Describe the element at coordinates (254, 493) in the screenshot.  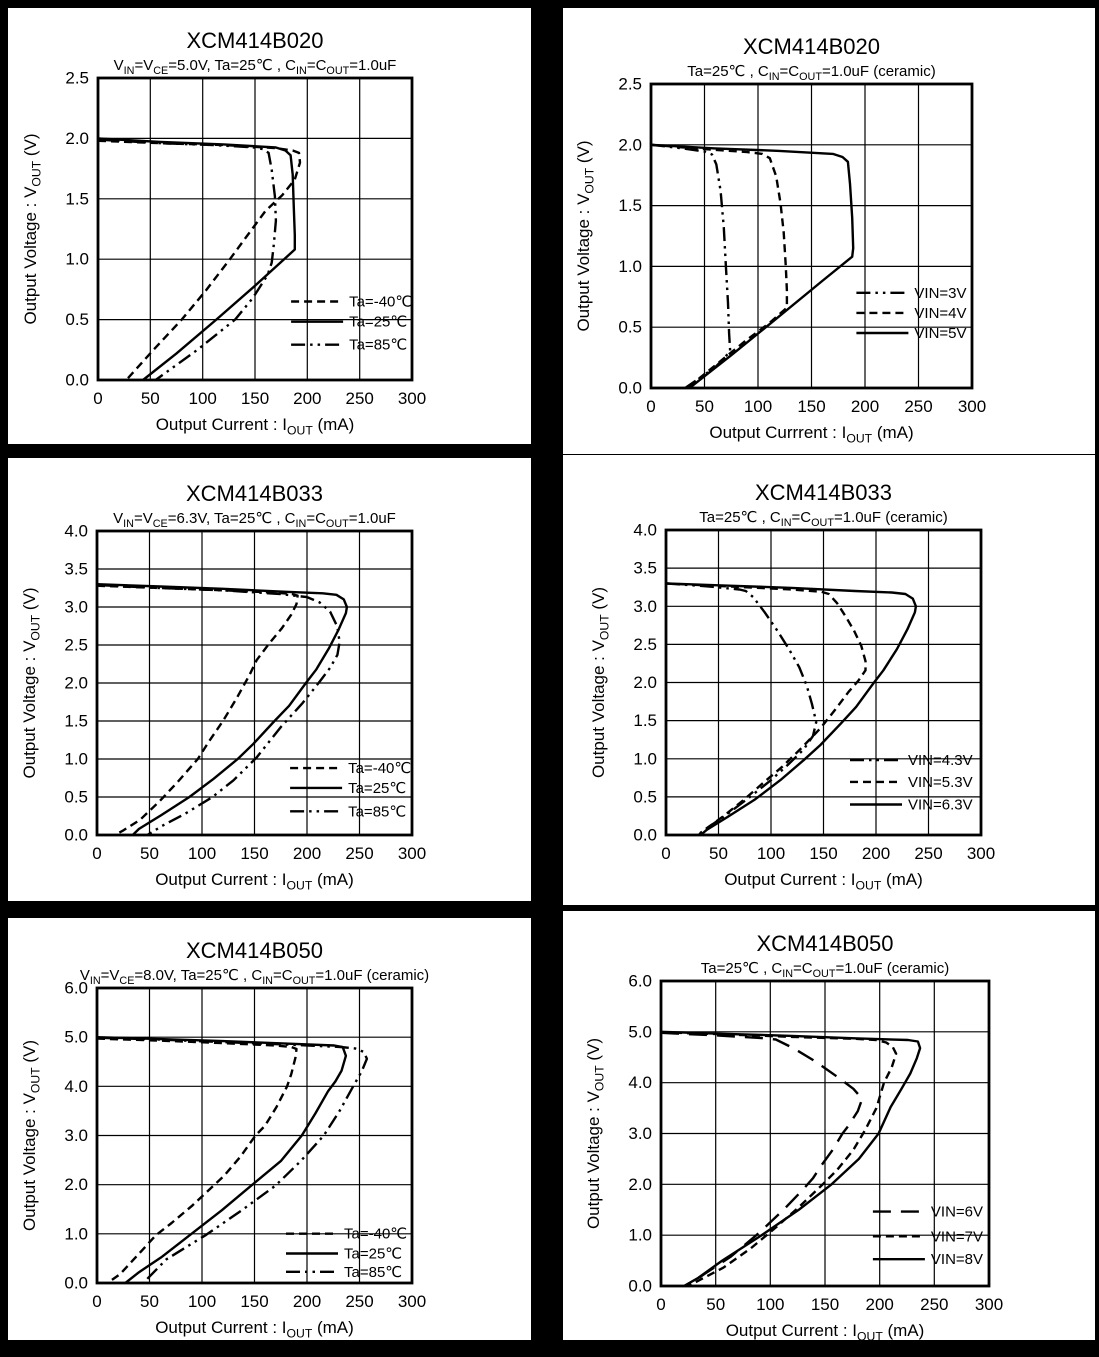
I see `chart-title: XCM414B033` at that location.